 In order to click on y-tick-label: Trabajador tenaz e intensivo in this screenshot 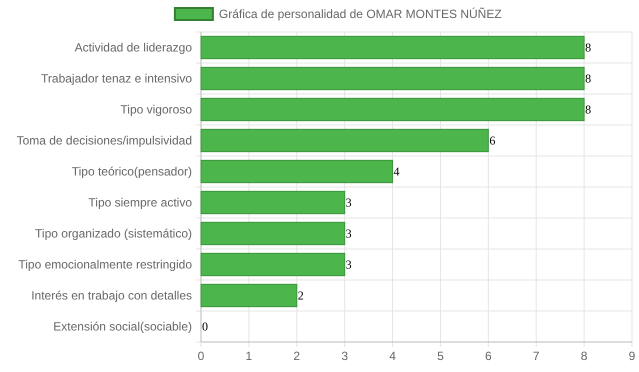, I will do `click(116, 79)`.